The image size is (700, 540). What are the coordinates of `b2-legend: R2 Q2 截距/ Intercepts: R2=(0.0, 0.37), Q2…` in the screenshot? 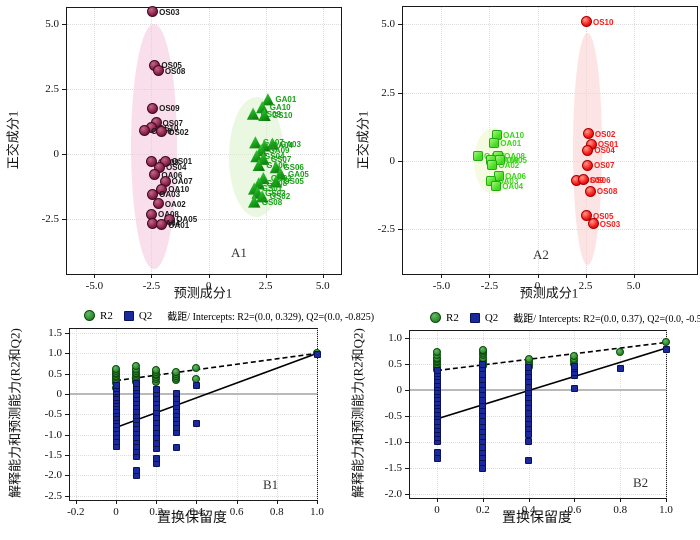 It's located at (565, 317).